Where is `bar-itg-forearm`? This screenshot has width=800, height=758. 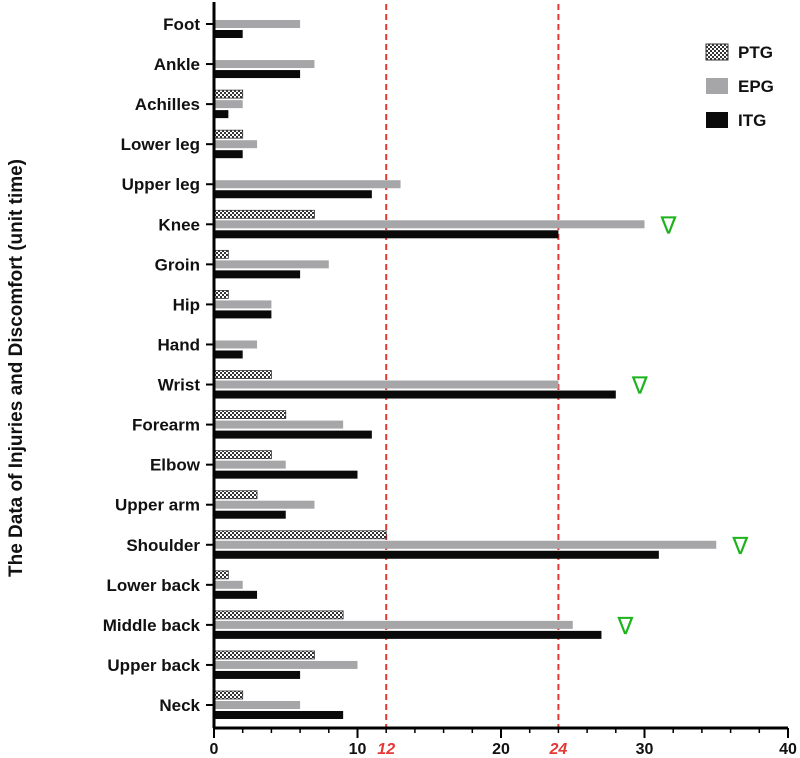
bar-itg-forearm is located at coordinates (293, 434).